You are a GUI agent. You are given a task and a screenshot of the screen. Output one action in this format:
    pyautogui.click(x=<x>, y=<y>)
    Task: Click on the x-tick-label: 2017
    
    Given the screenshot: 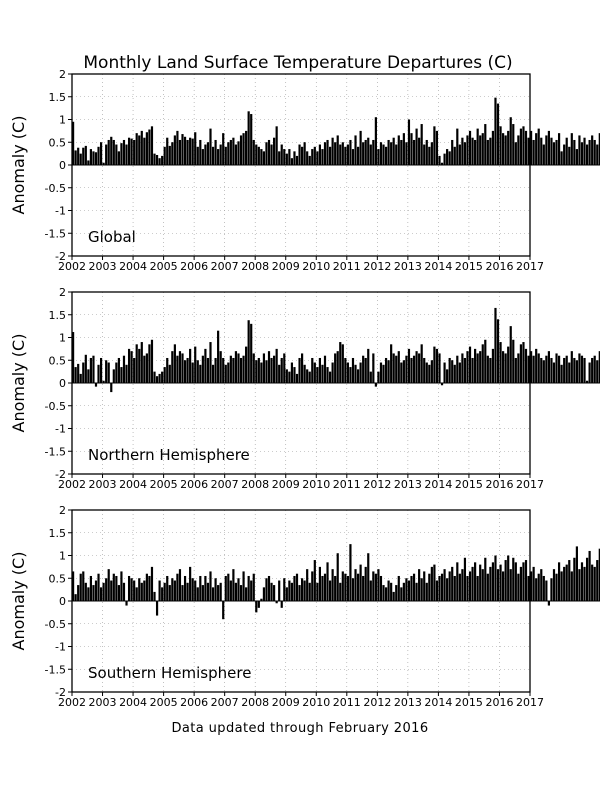 What is the action you would take?
    pyautogui.click(x=530, y=702)
    